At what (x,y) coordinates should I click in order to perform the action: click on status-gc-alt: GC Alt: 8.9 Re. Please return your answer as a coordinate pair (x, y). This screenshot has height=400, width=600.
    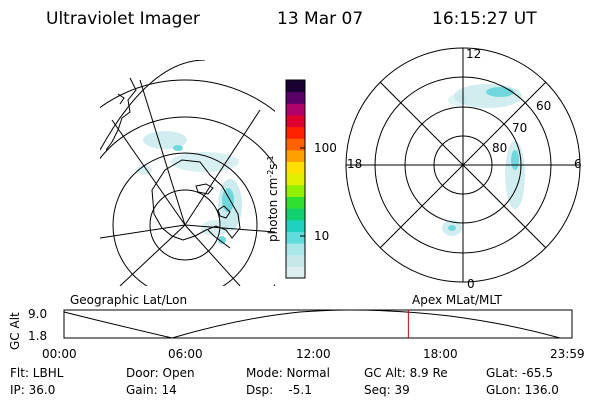
    Looking at the image, I should click on (406, 373).